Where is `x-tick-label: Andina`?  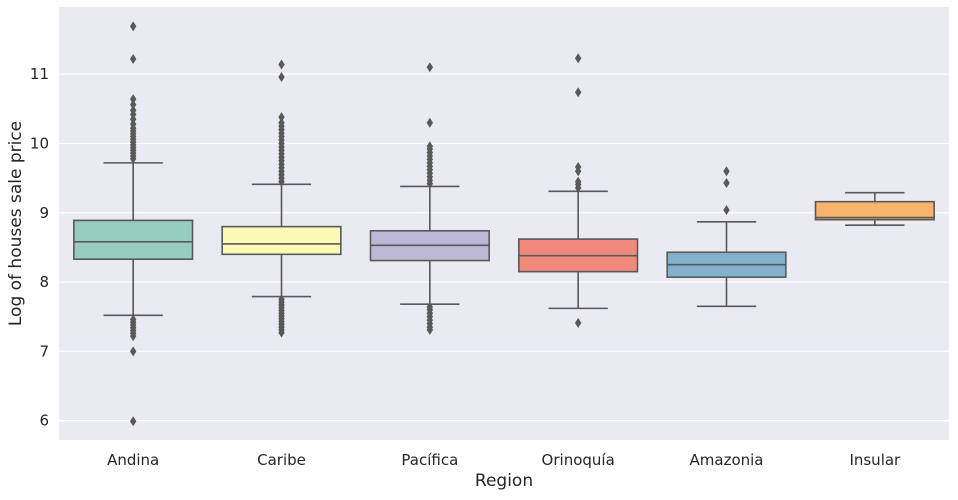
x-tick-label: Andina is located at coordinates (133, 460).